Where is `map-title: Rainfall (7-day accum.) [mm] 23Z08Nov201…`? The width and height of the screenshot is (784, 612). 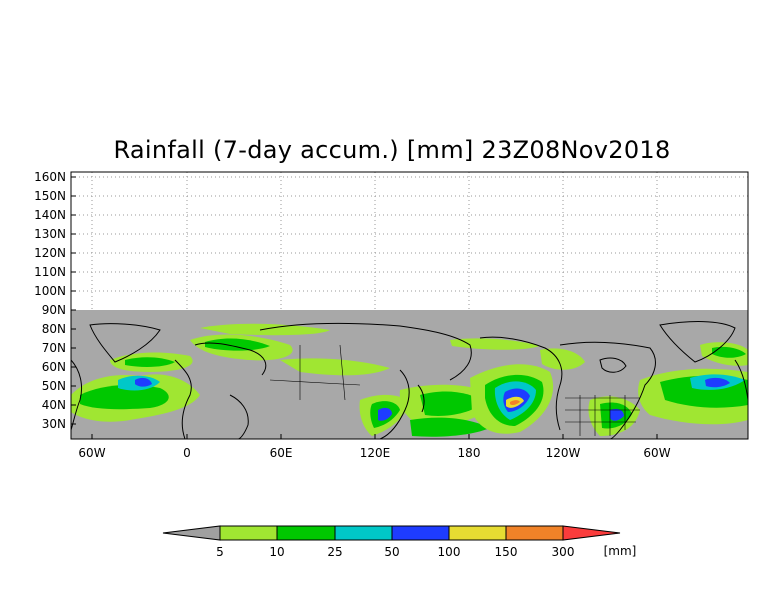
map-title: Rainfall (7-day accum.) [mm] 23Z08Nov201… is located at coordinates (392, 150).